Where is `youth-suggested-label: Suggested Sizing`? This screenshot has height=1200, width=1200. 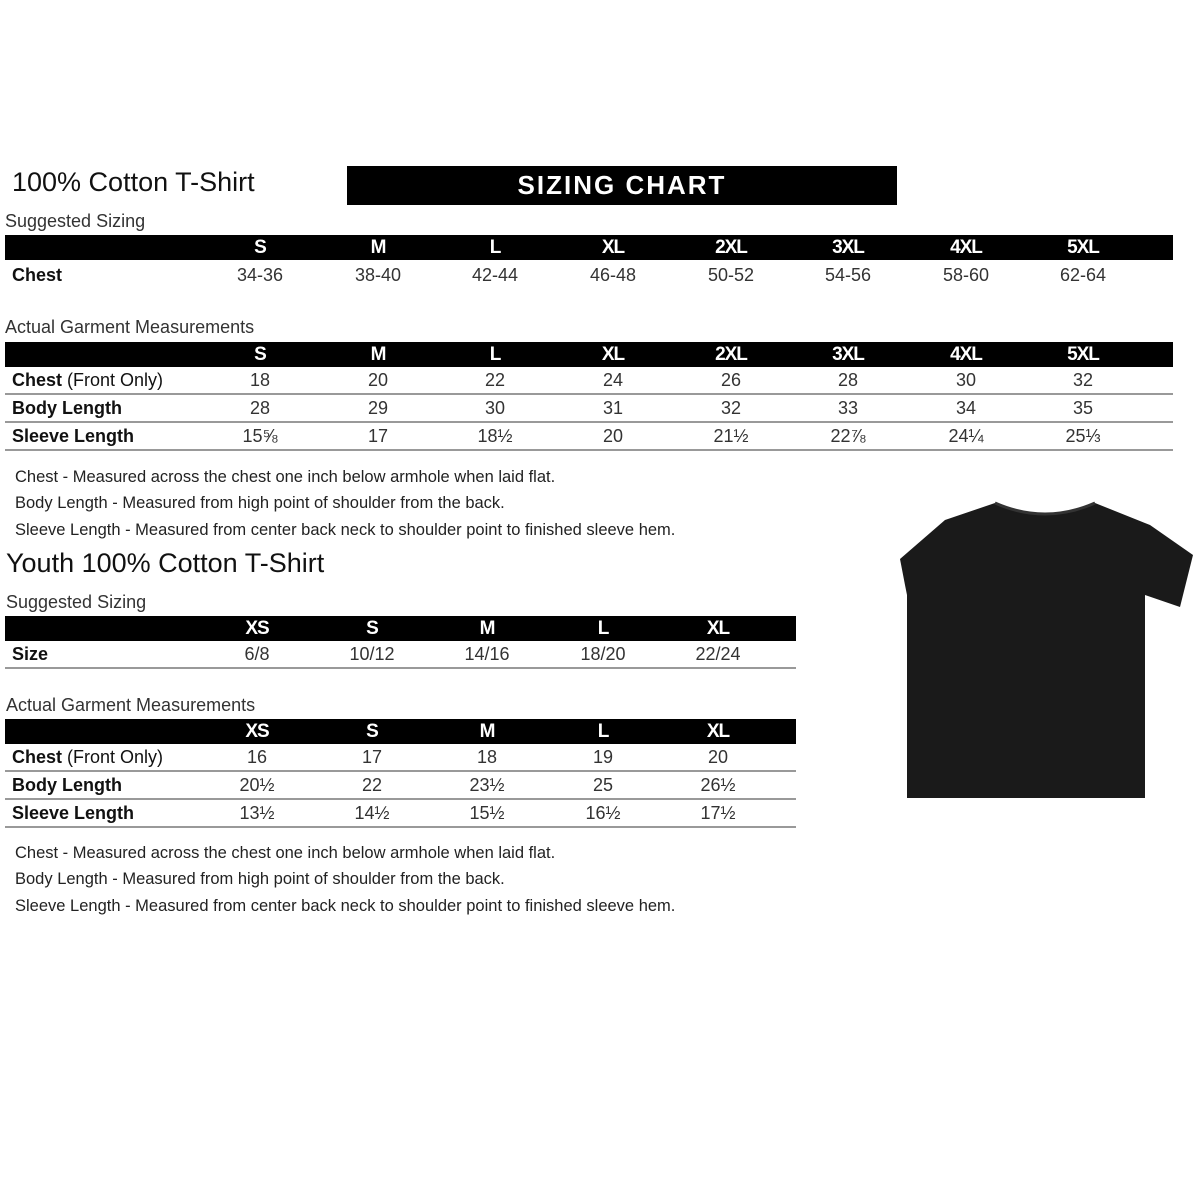 youth-suggested-label: Suggested Sizing is located at coordinates (76, 602).